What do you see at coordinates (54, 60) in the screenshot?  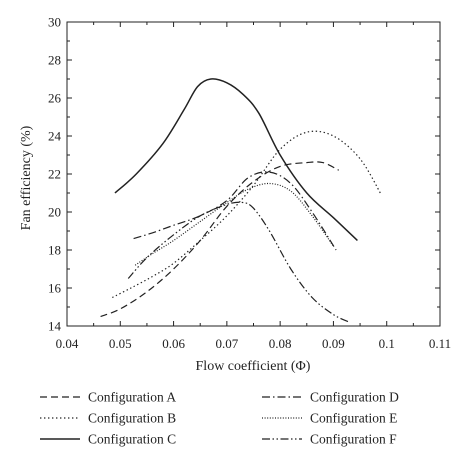 I see `y-tick-label: 28` at bounding box center [54, 60].